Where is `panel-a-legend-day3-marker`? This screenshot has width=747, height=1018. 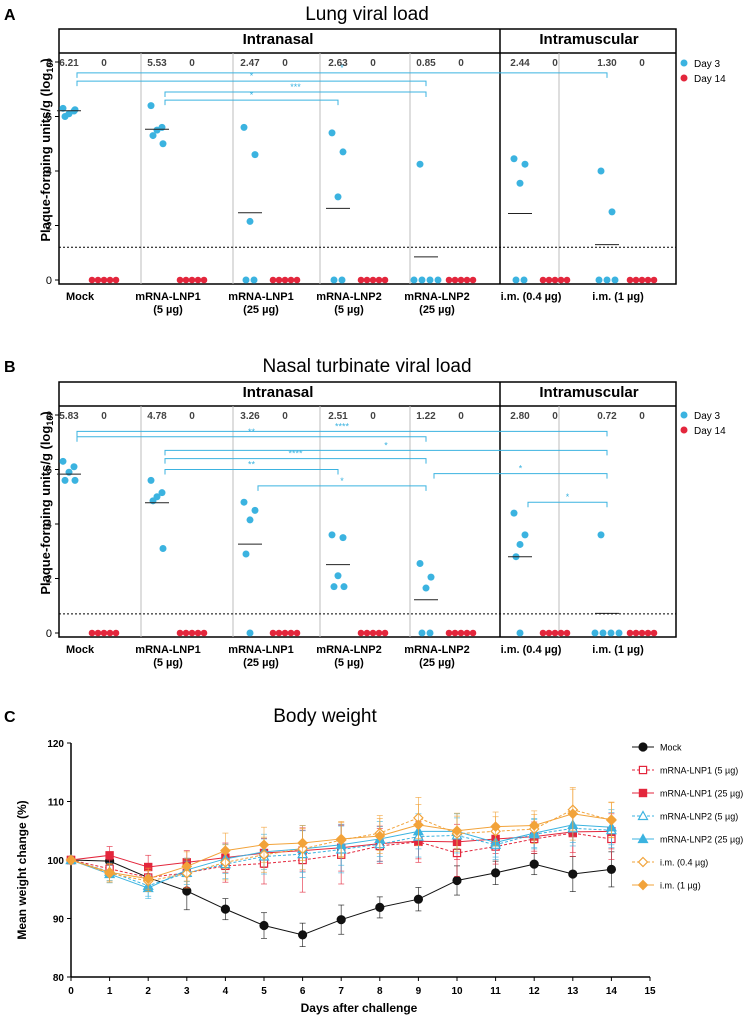 panel-a-legend-day3-marker is located at coordinates (684, 63).